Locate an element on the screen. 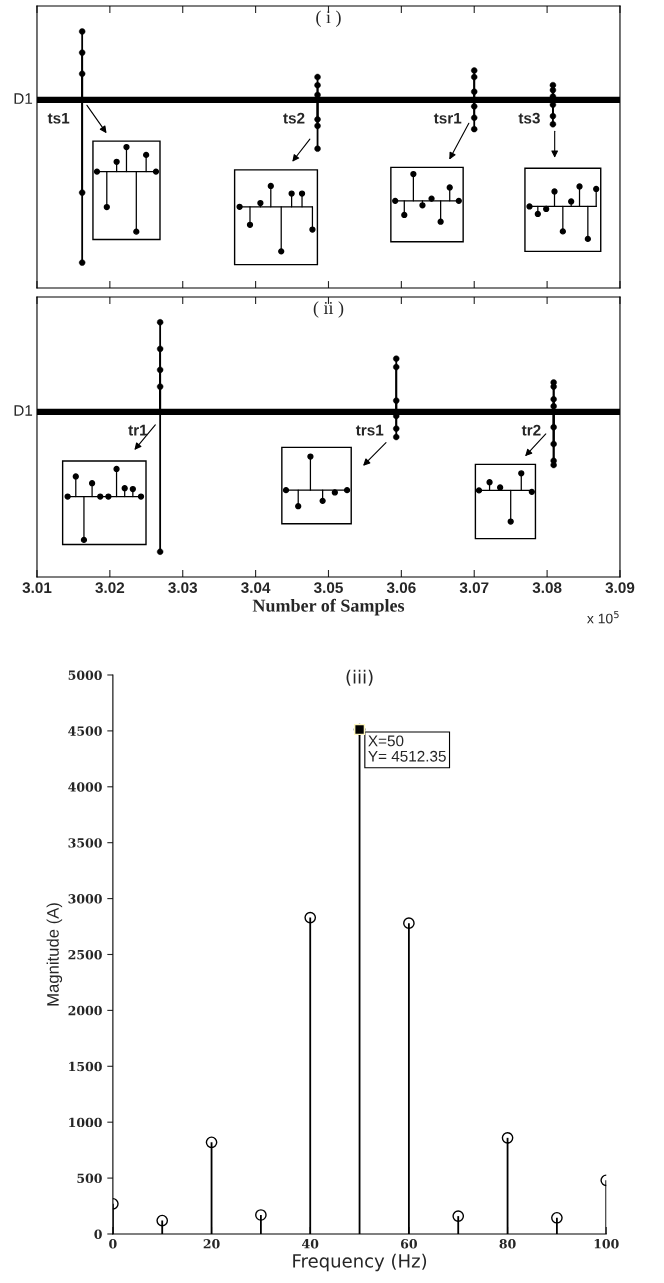 The height and width of the screenshot is (1283, 664). annotation: tr2 is located at coordinates (531, 430).